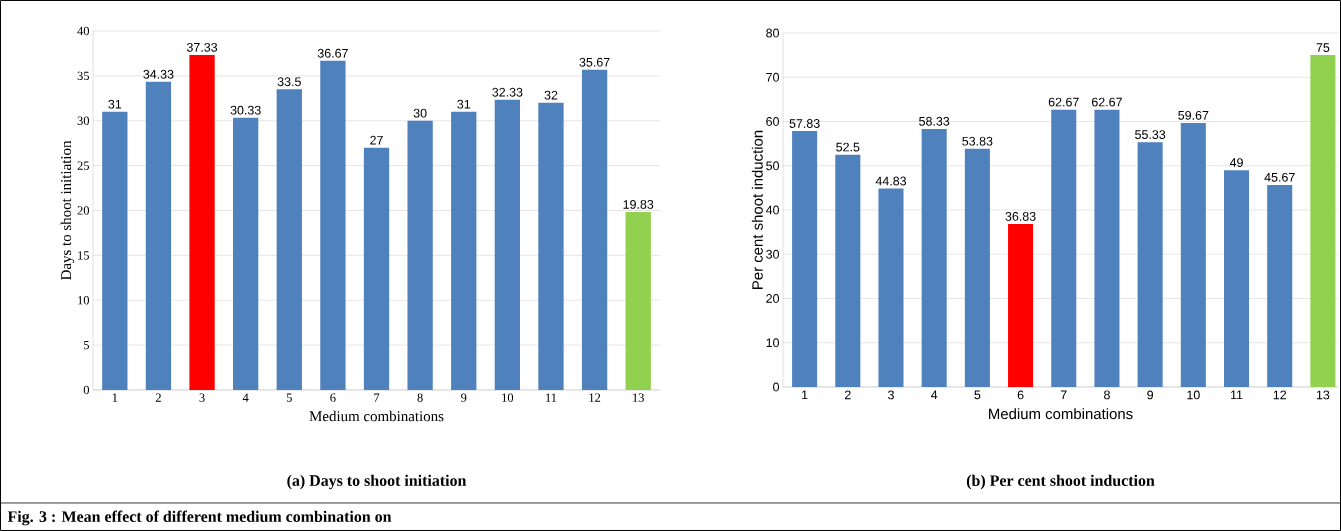 This screenshot has height=531, width=1341. What do you see at coordinates (83, 165) in the screenshot?
I see `y-tick-label: 25` at bounding box center [83, 165].